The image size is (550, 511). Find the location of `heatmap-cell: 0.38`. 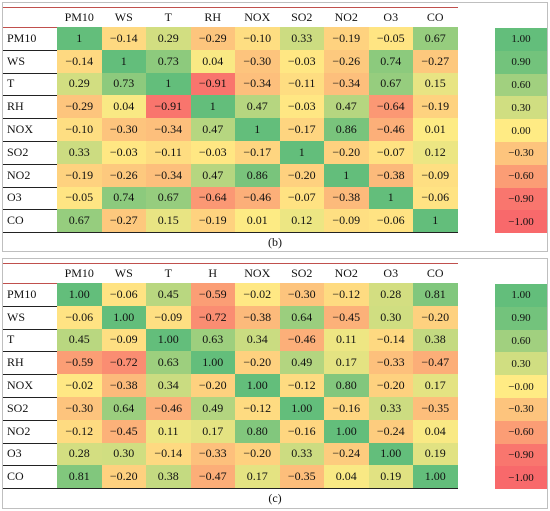

heatmap-cell: 0.38 is located at coordinates (168, 477).